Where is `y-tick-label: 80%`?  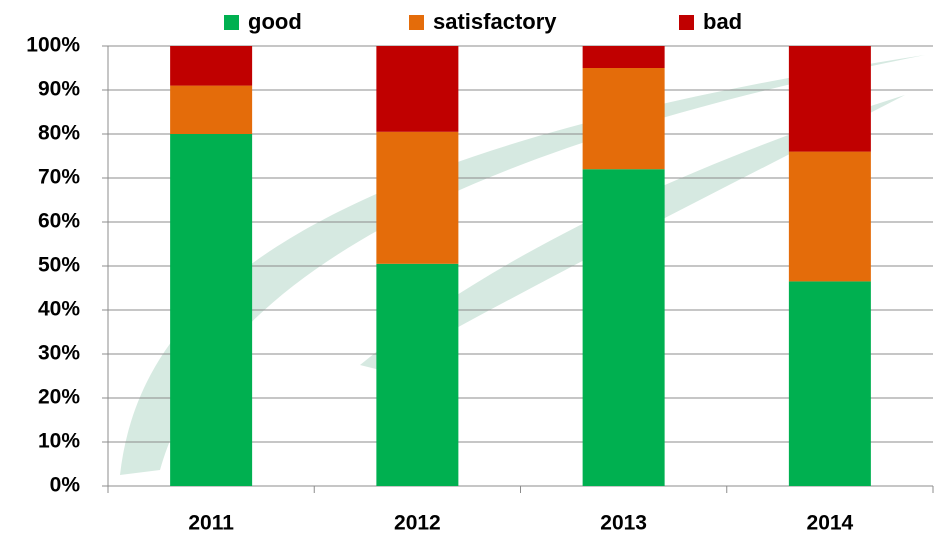
y-tick-label: 80% is located at coordinates (59, 133).